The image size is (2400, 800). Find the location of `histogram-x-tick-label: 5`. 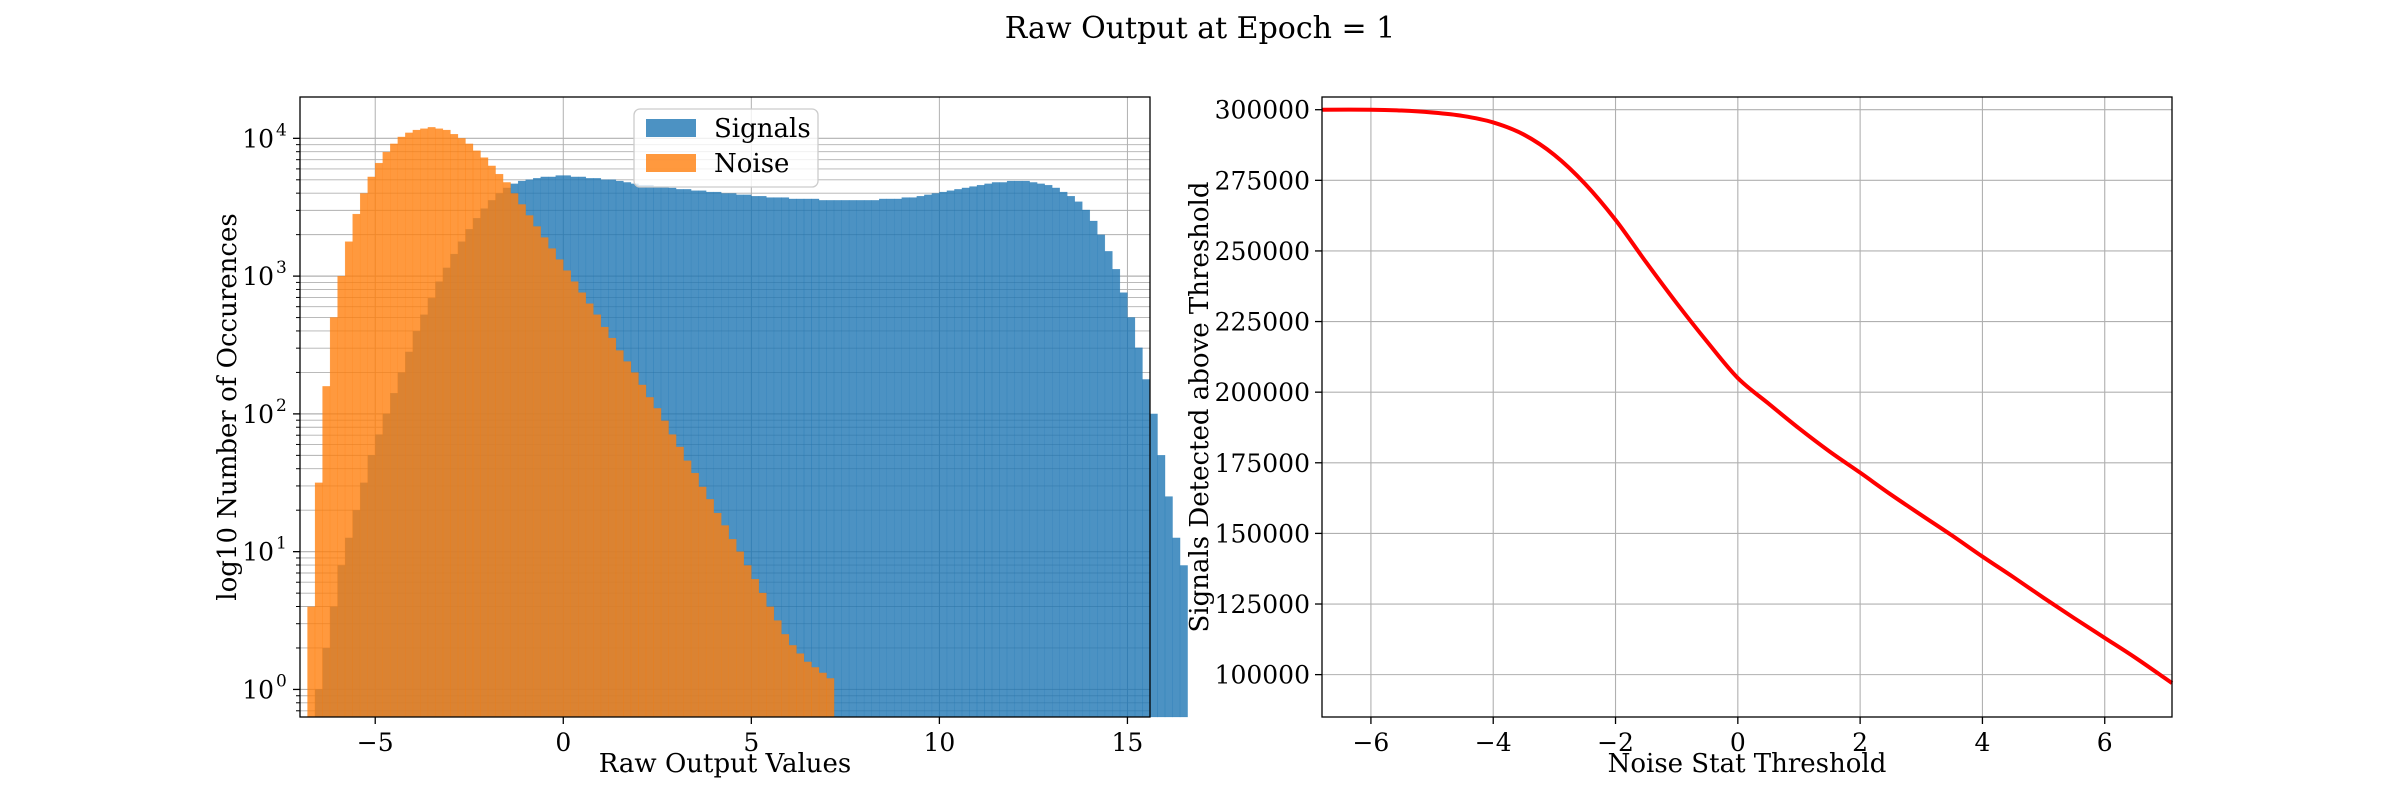

histogram-x-tick-label: 5 is located at coordinates (751, 742).